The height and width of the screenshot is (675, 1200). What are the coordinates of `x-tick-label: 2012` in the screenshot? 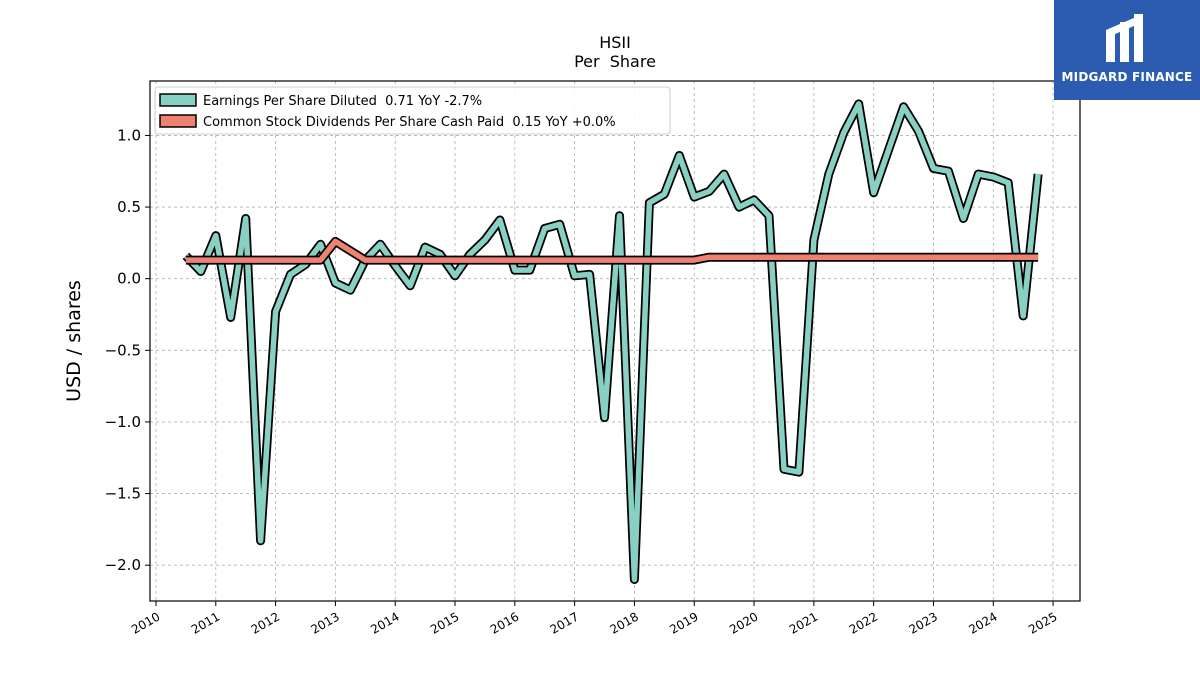 It's located at (265, 622).